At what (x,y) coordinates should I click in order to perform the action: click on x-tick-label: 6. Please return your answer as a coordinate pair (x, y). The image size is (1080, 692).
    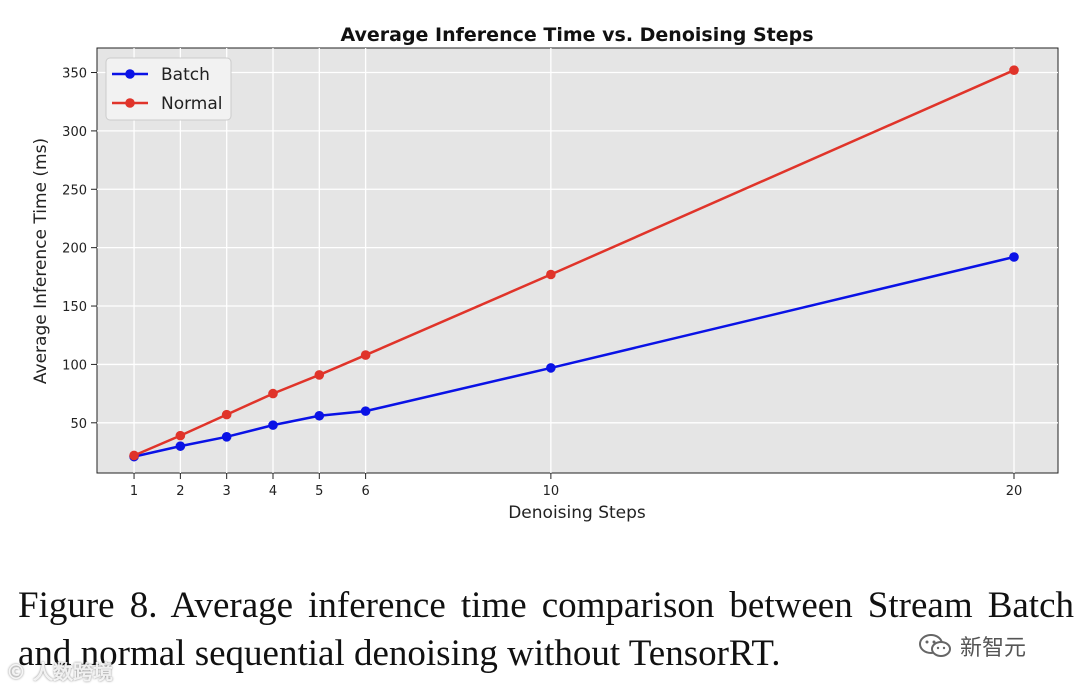
    Looking at the image, I should click on (365, 491).